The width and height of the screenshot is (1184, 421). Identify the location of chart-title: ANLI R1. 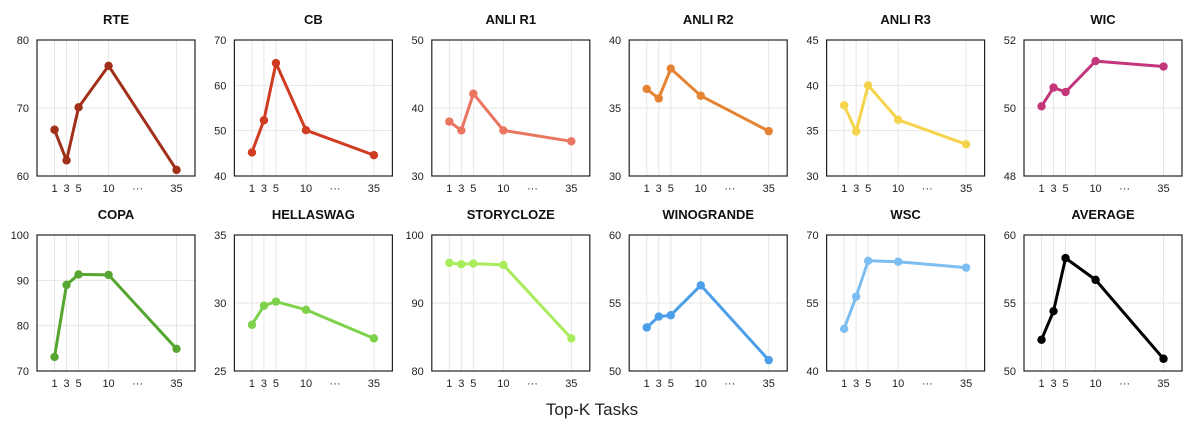
(511, 19).